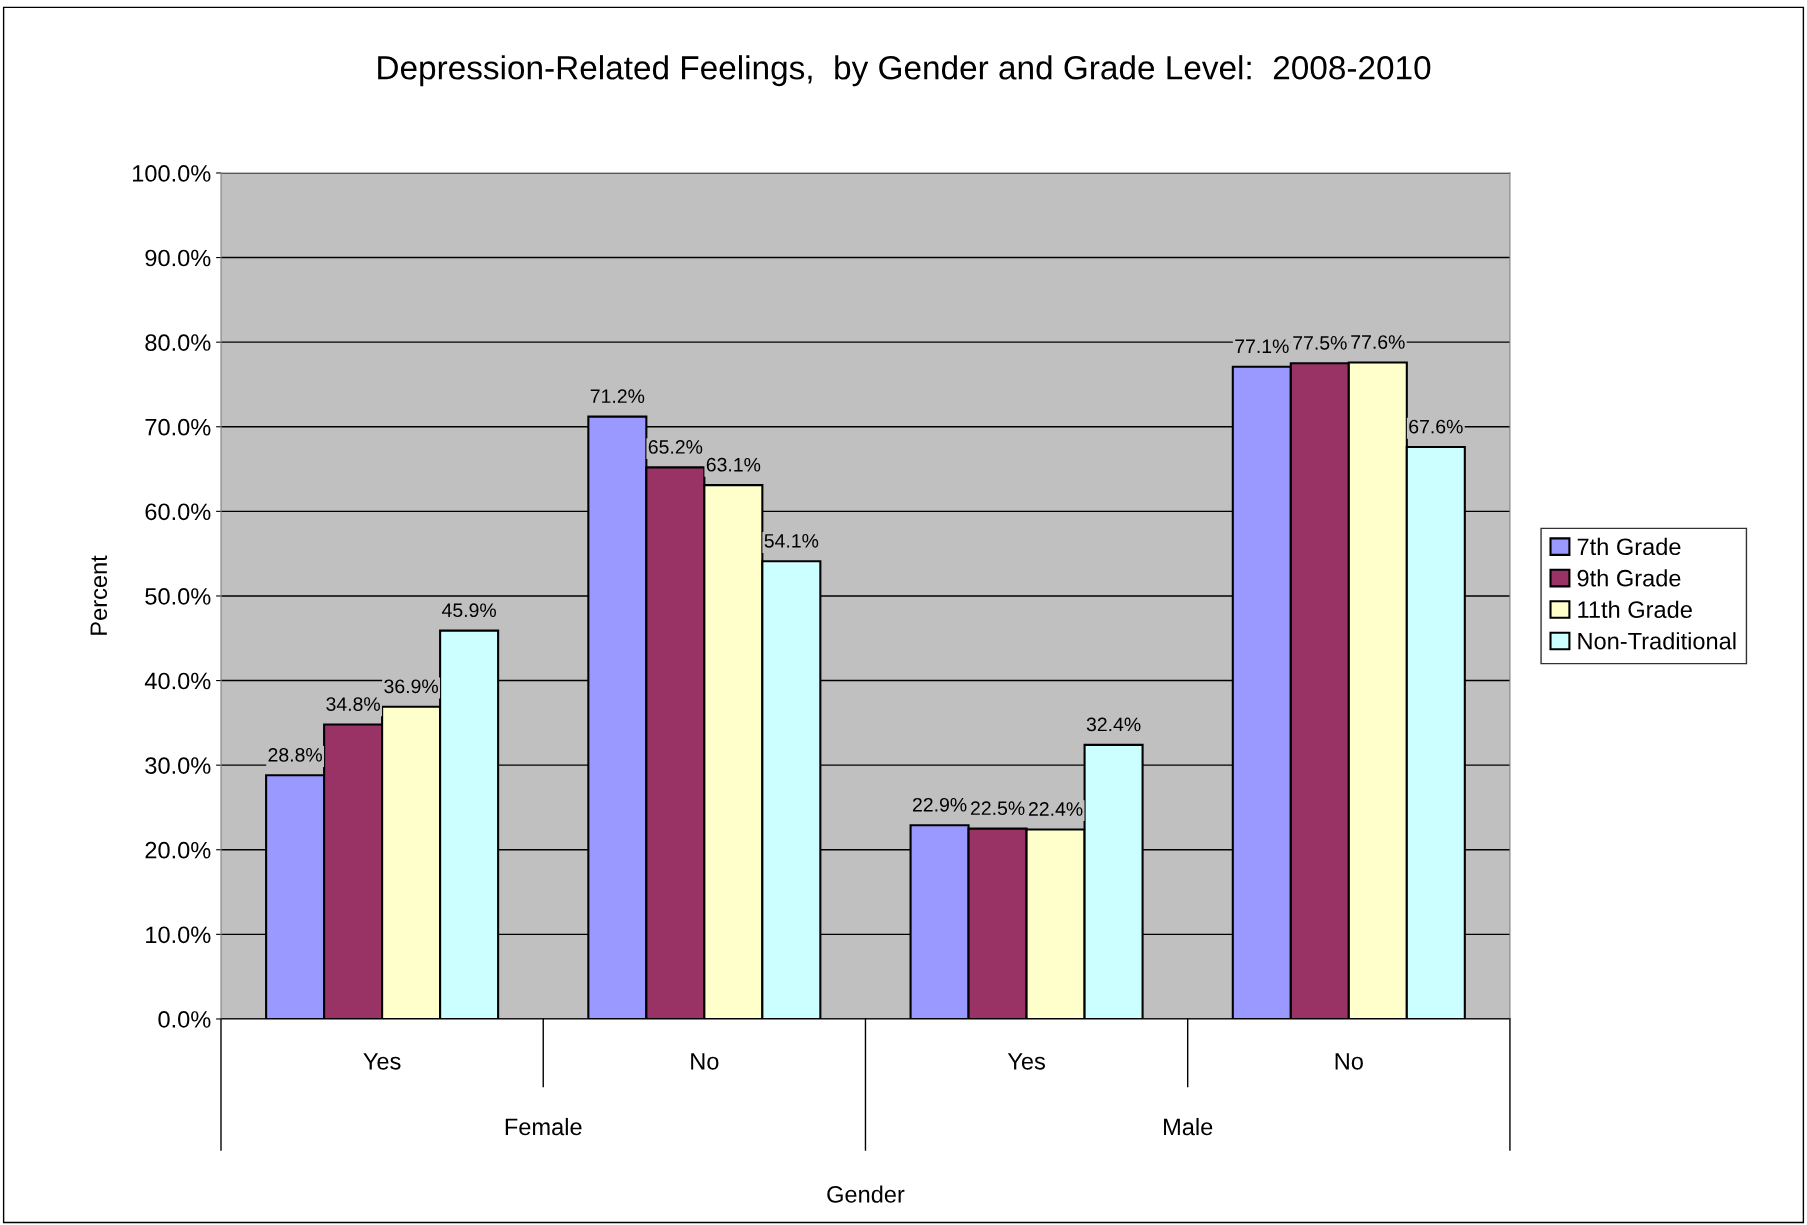 Image resolution: width=1807 pixels, height=1225 pixels. What do you see at coordinates (1629, 546) in the screenshot?
I see `legend-label: 7th Grade` at bounding box center [1629, 546].